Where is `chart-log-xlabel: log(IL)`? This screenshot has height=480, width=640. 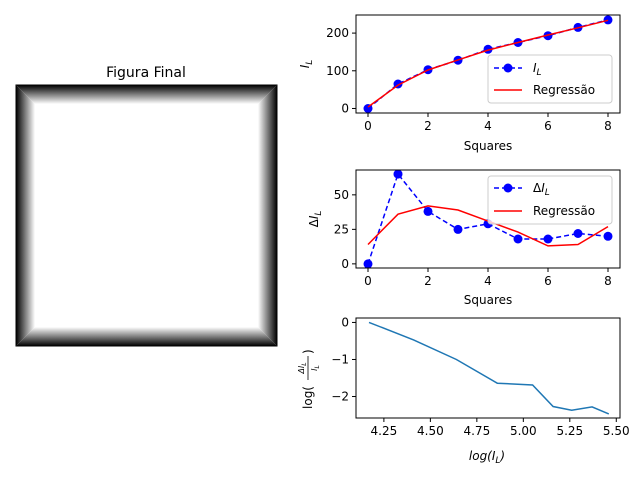 chart-log-xlabel: log(IL) is located at coordinates (487, 457).